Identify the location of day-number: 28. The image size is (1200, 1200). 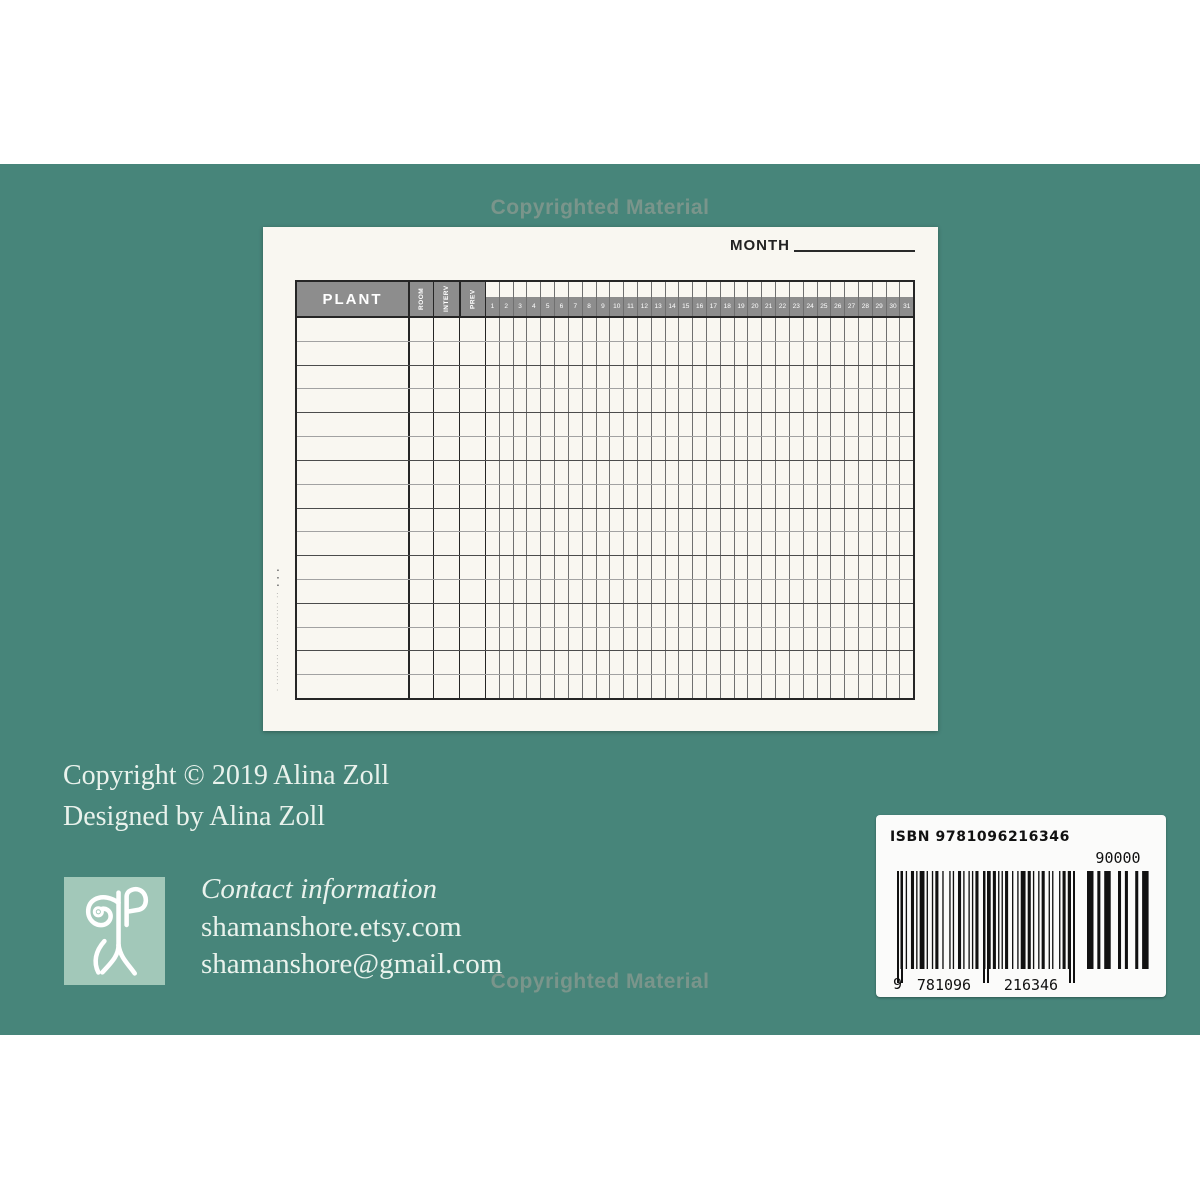
(865, 306).